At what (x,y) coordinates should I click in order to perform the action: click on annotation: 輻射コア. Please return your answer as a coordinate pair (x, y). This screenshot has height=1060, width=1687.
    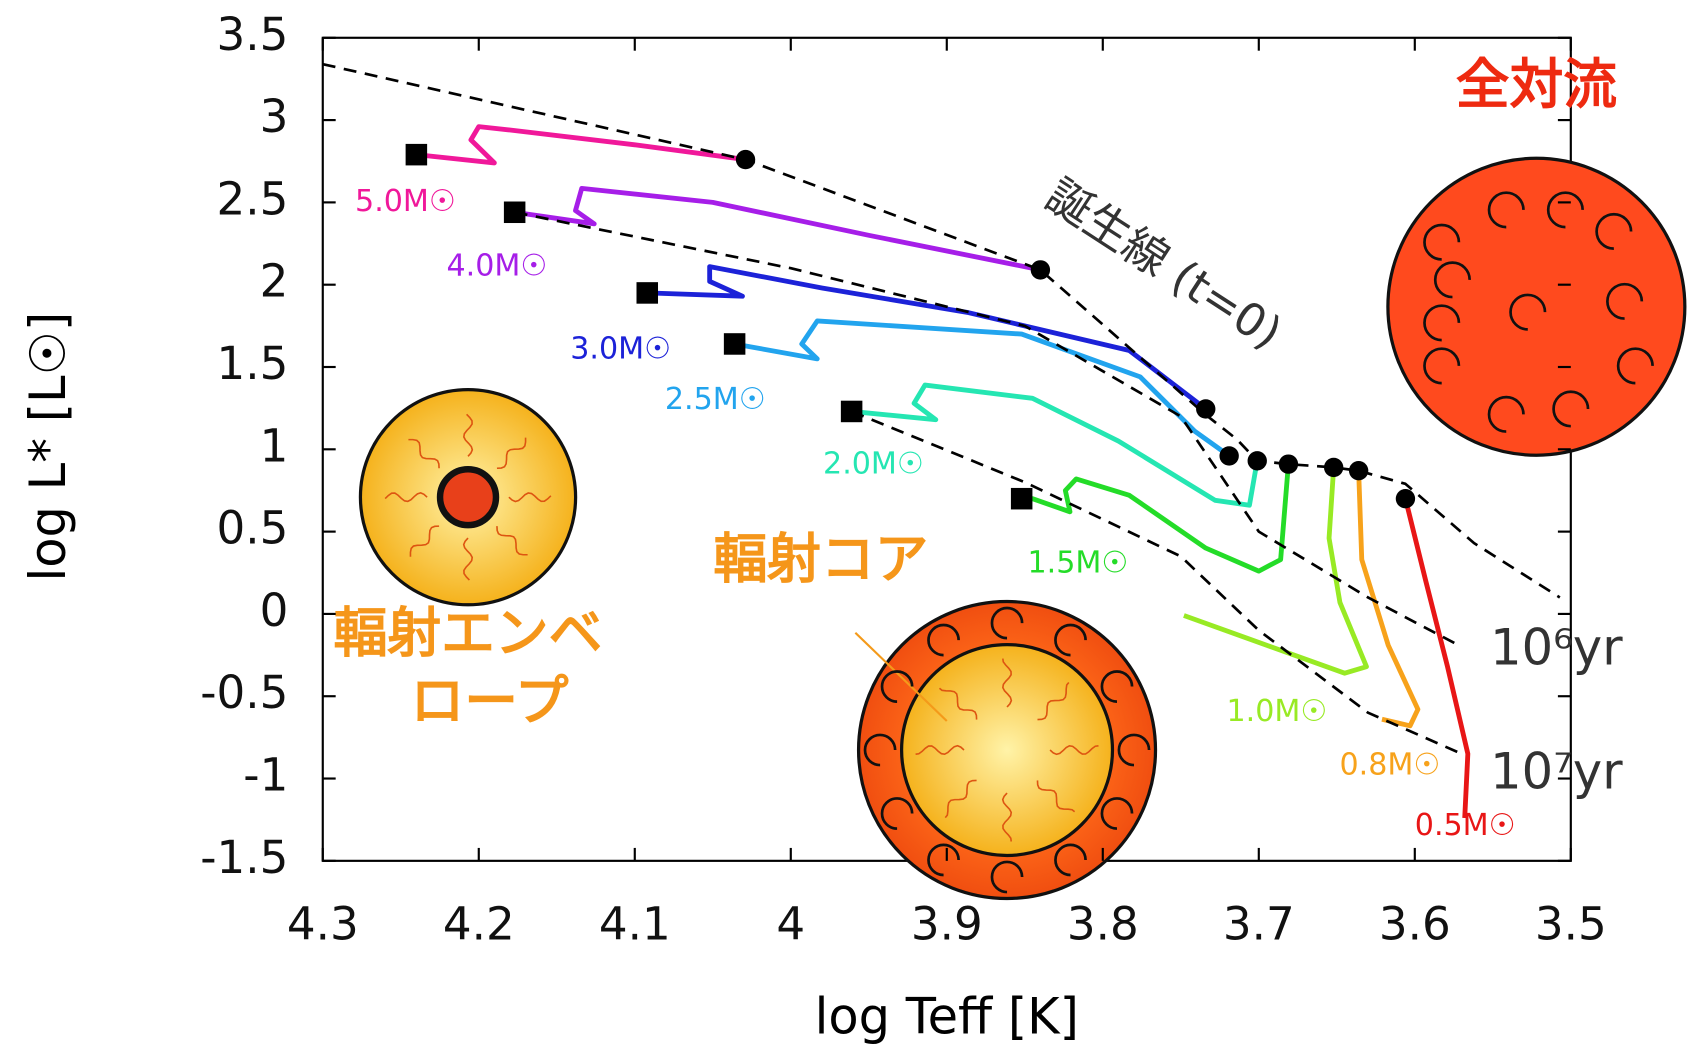
    Looking at the image, I should click on (820, 558).